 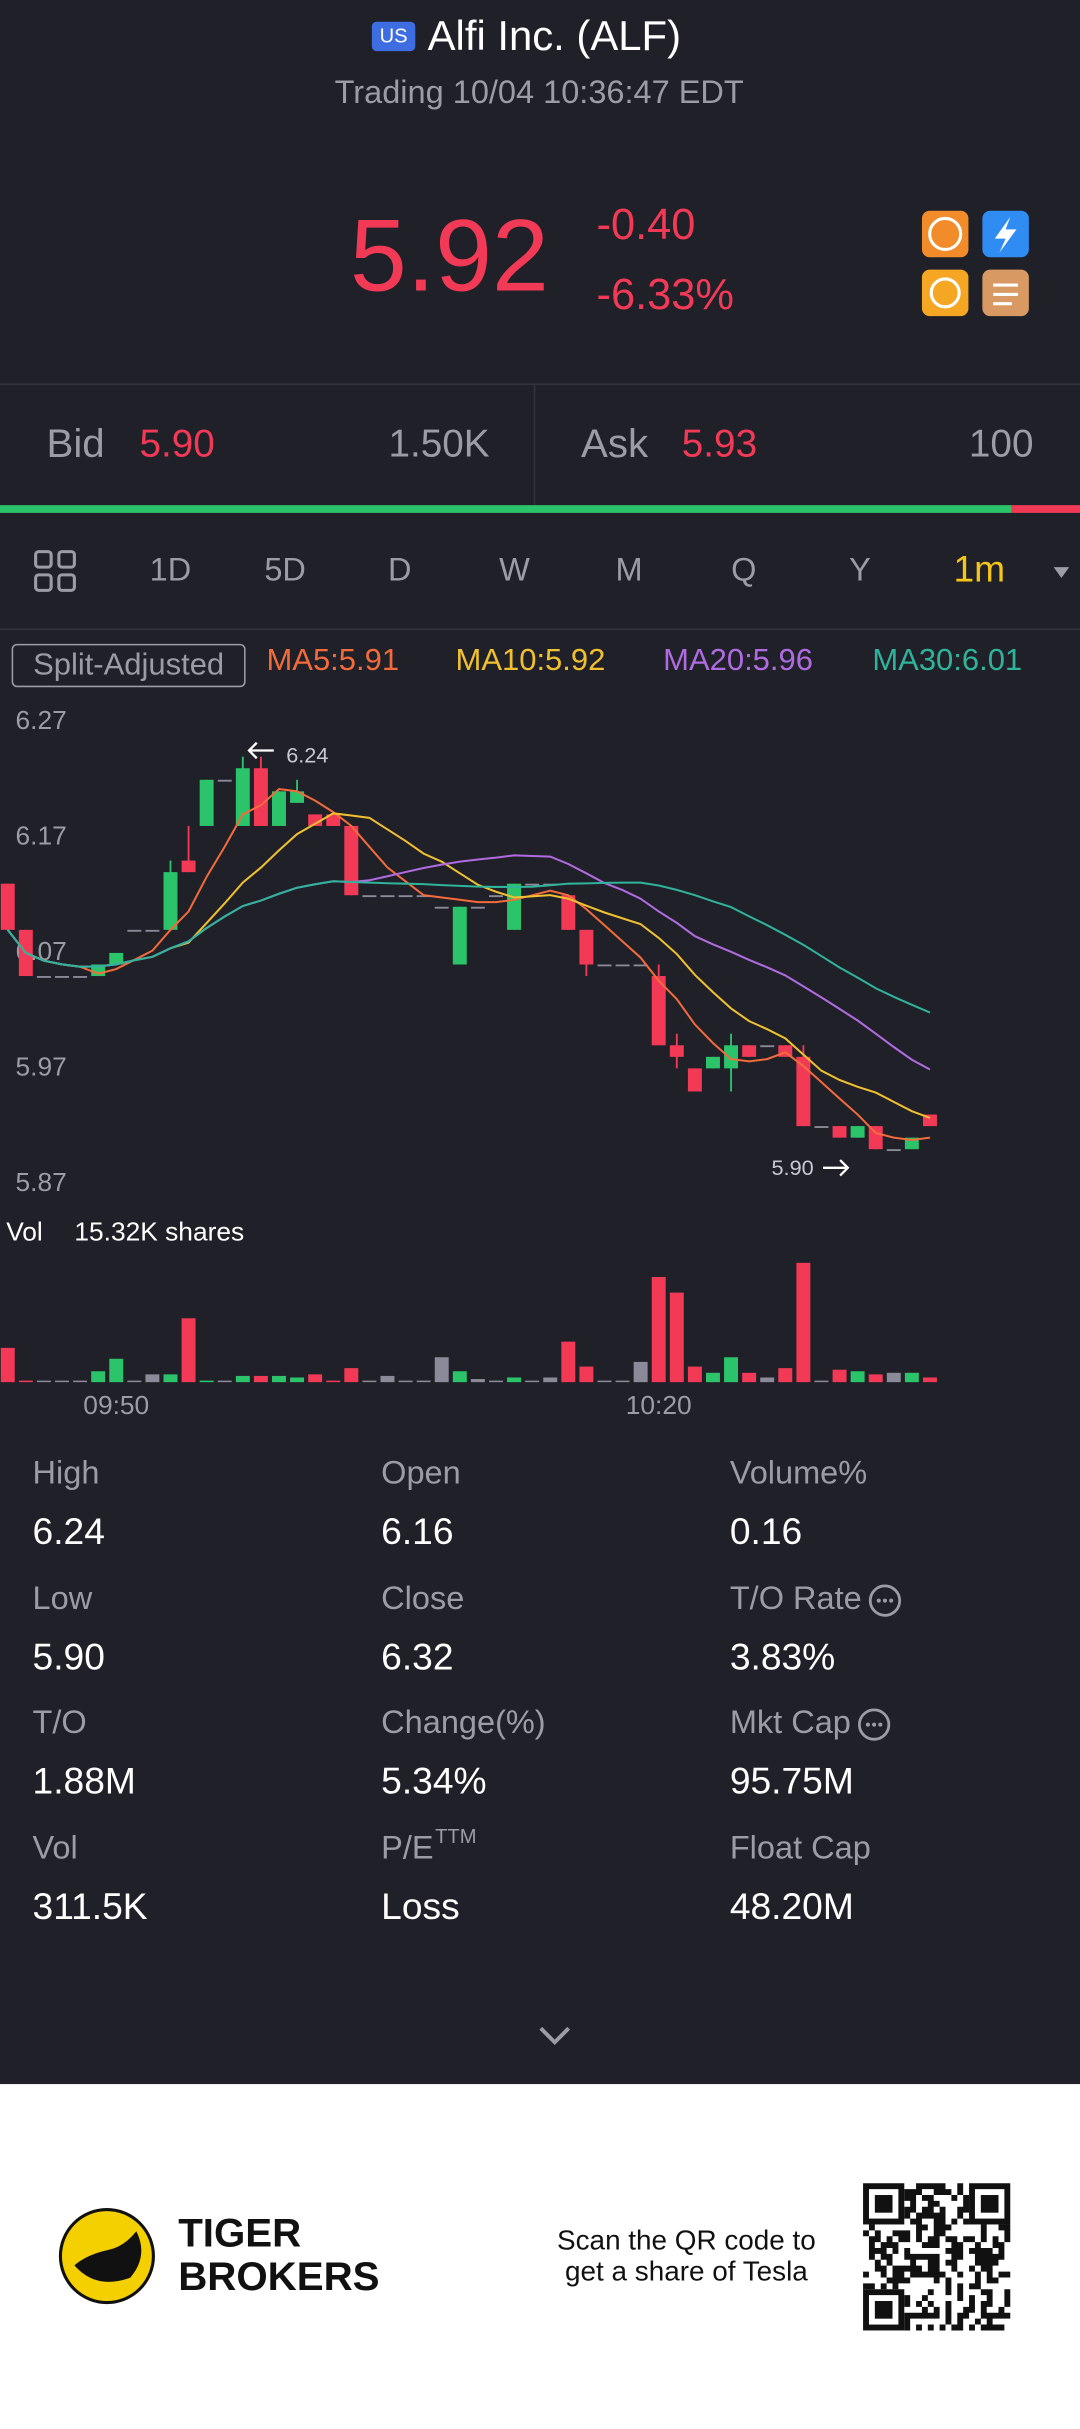 What do you see at coordinates (555, 2035) in the screenshot?
I see `expand-chevron` at bounding box center [555, 2035].